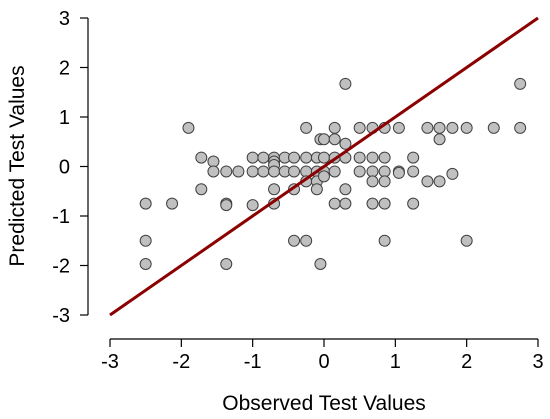  Describe the element at coordinates (537, 362) in the screenshot. I see `x-tick-label: 3` at that location.